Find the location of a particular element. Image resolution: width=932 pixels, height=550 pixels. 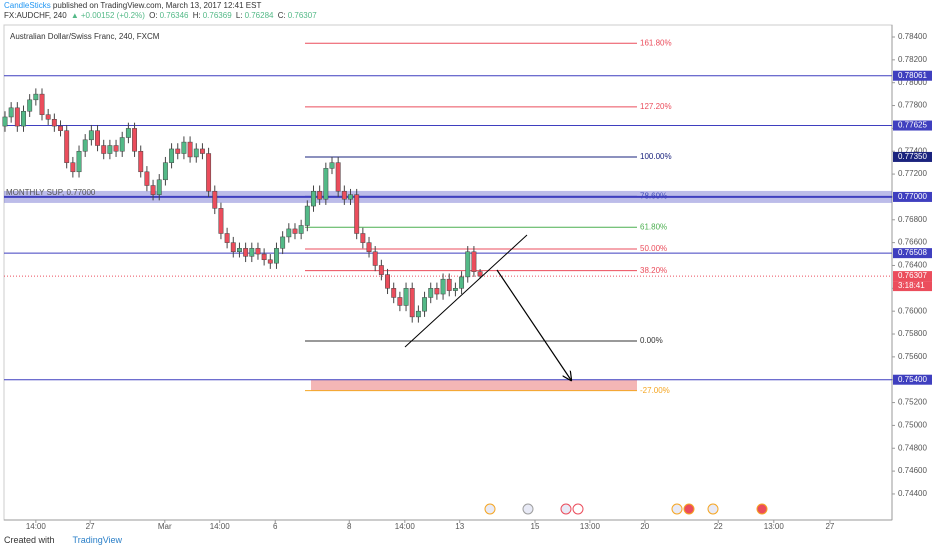

y-tick-label: 0.76600 is located at coordinates (912, 242).